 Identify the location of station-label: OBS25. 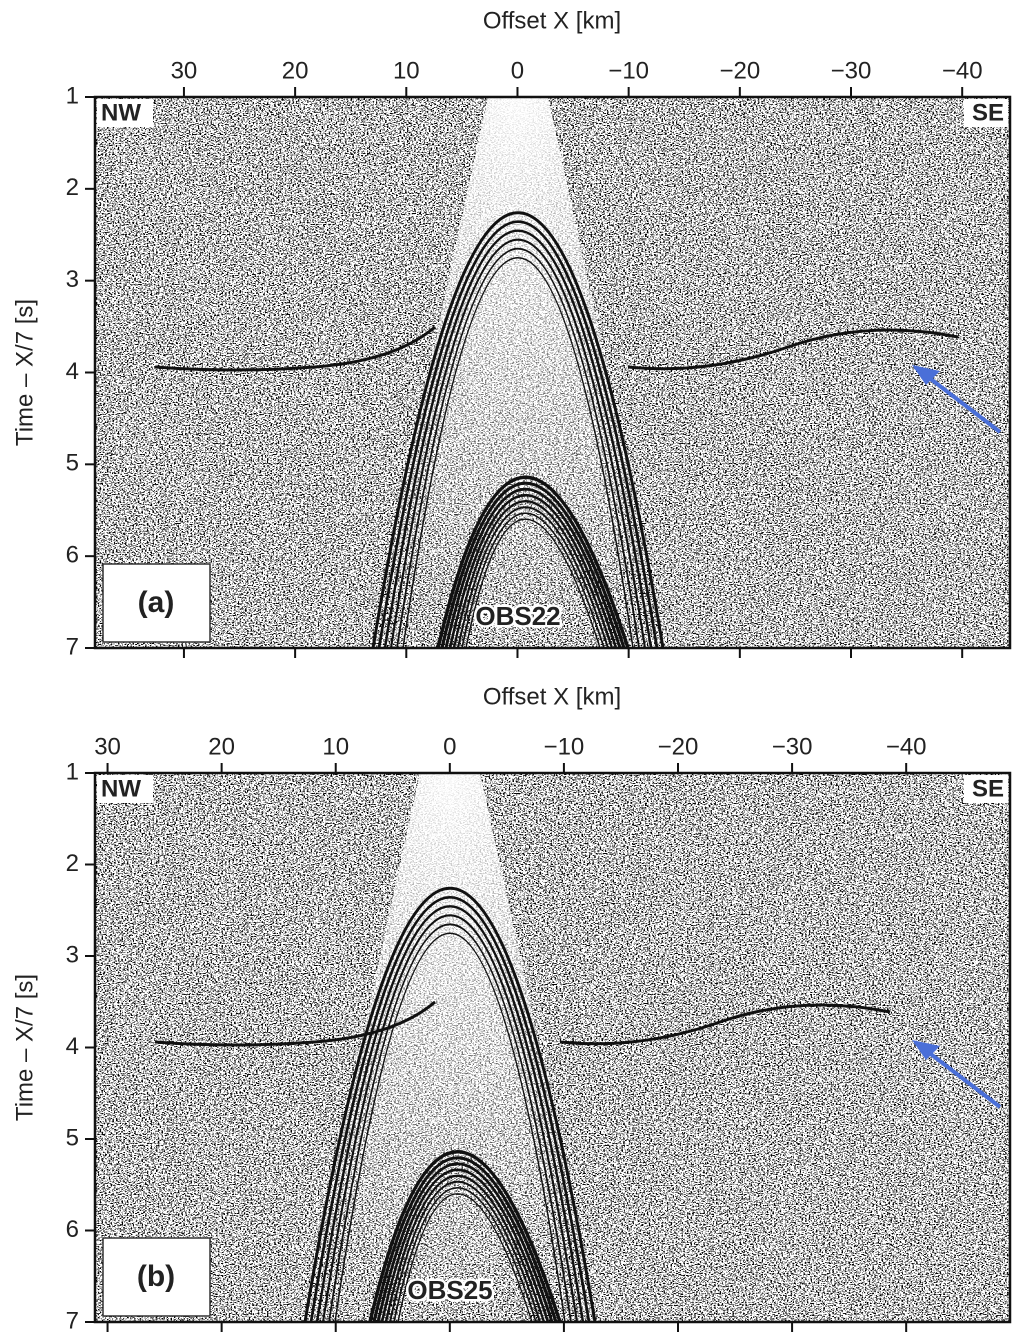
(449, 1290).